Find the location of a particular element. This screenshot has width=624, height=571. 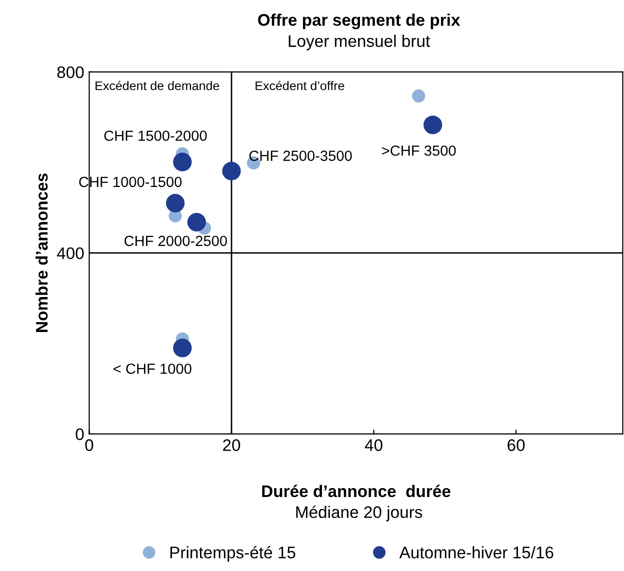

x-tick-label: 0 is located at coordinates (89, 445).